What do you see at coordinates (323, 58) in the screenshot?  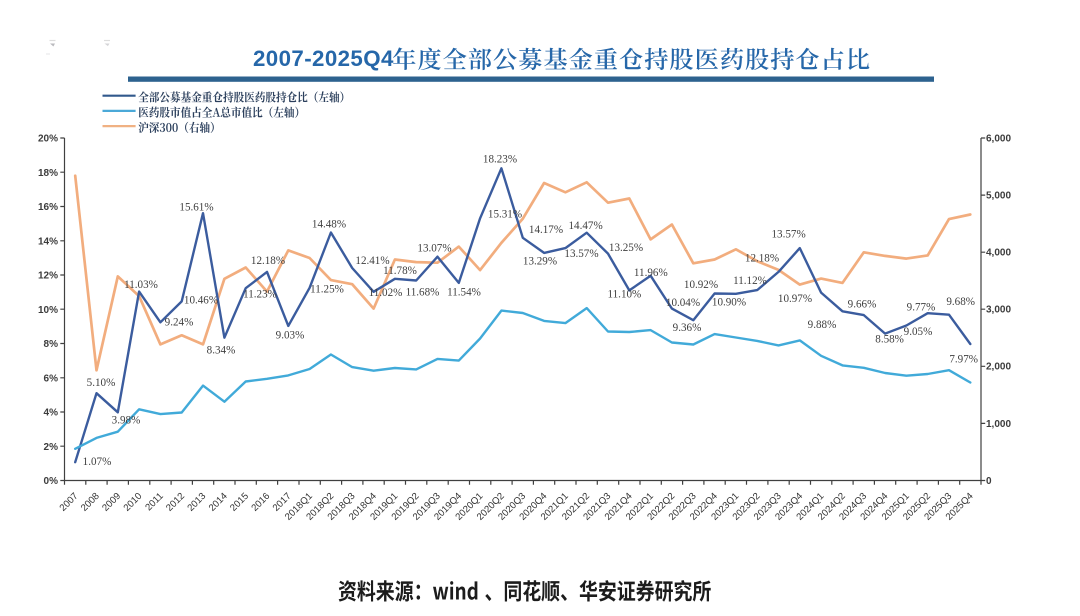 I see `svg-text: 2007-2025Q4` at bounding box center [323, 58].